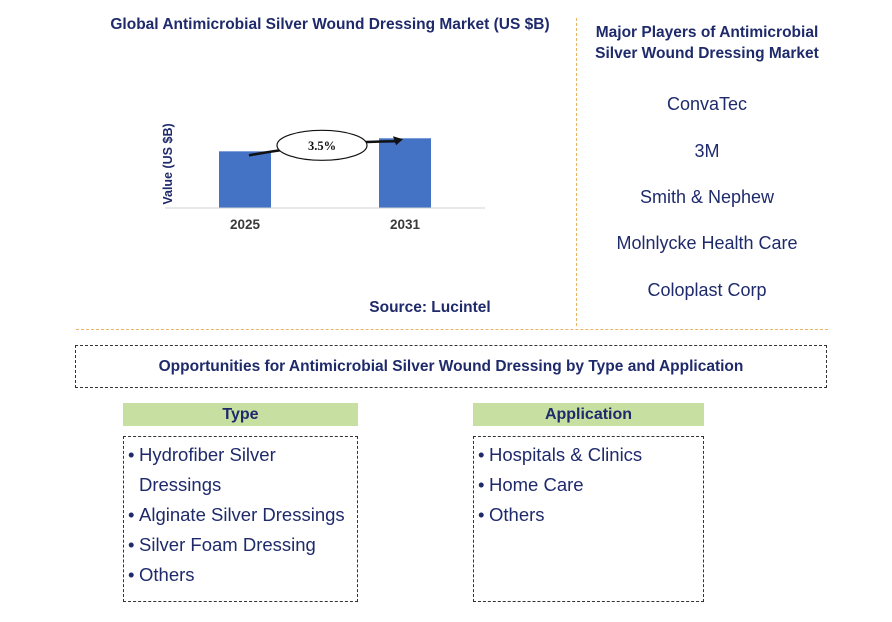 The height and width of the screenshot is (622, 892). Describe the element at coordinates (707, 151) in the screenshot. I see `player-item: 3M` at that location.